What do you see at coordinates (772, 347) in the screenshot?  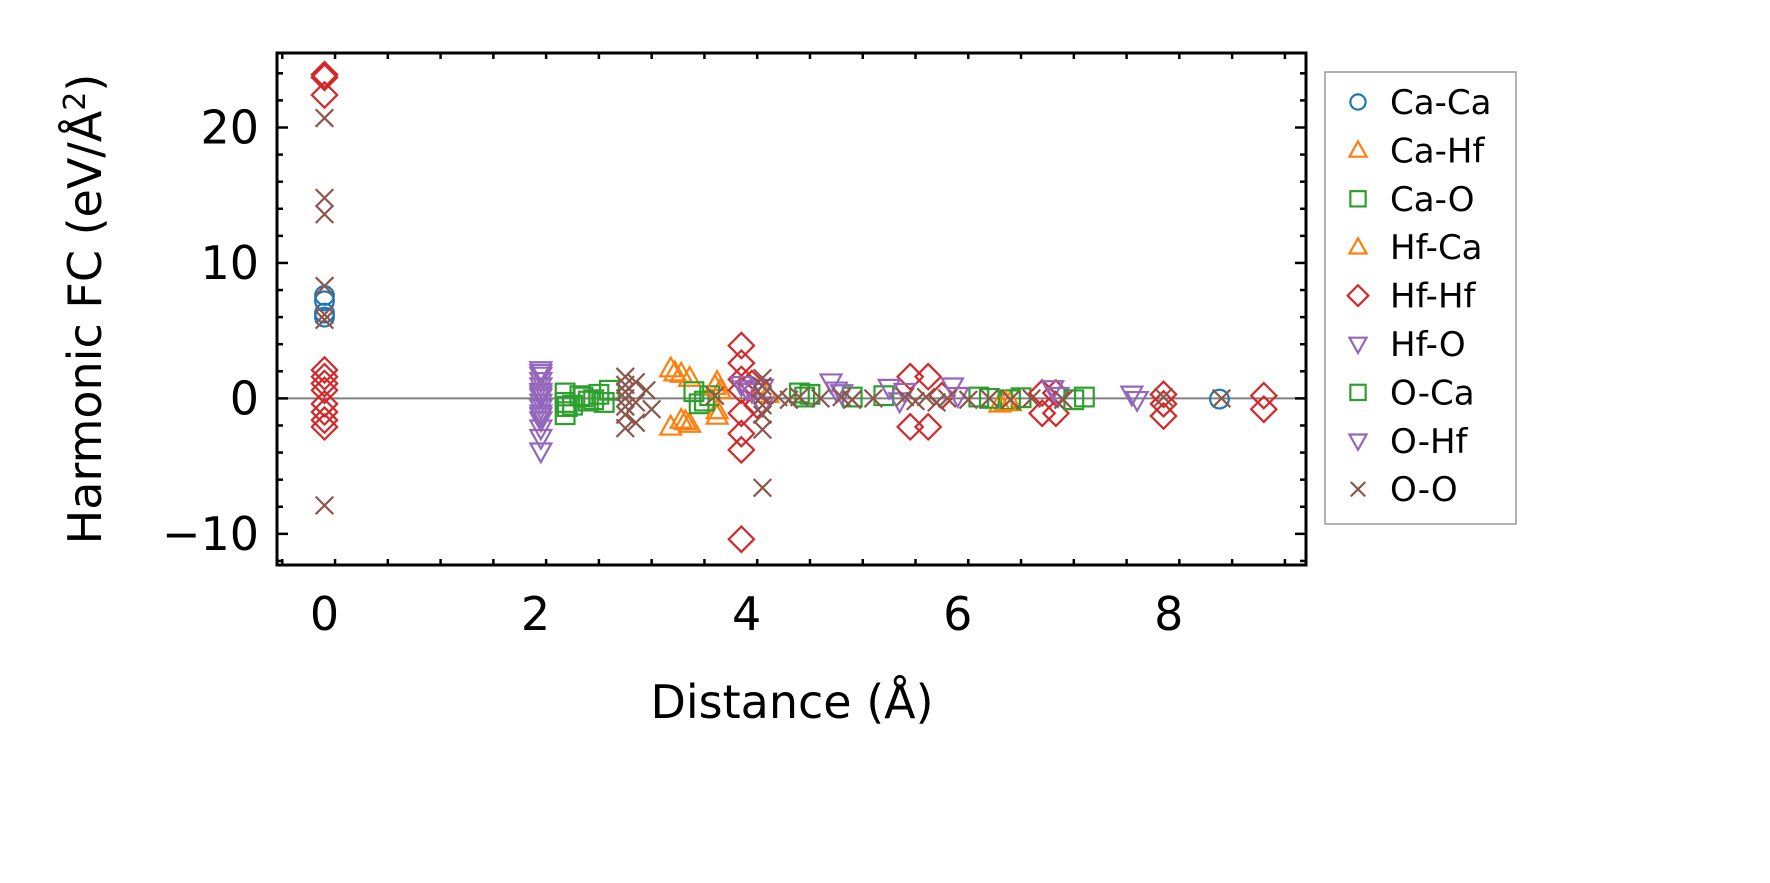 I see `series-ca-ca` at bounding box center [772, 347].